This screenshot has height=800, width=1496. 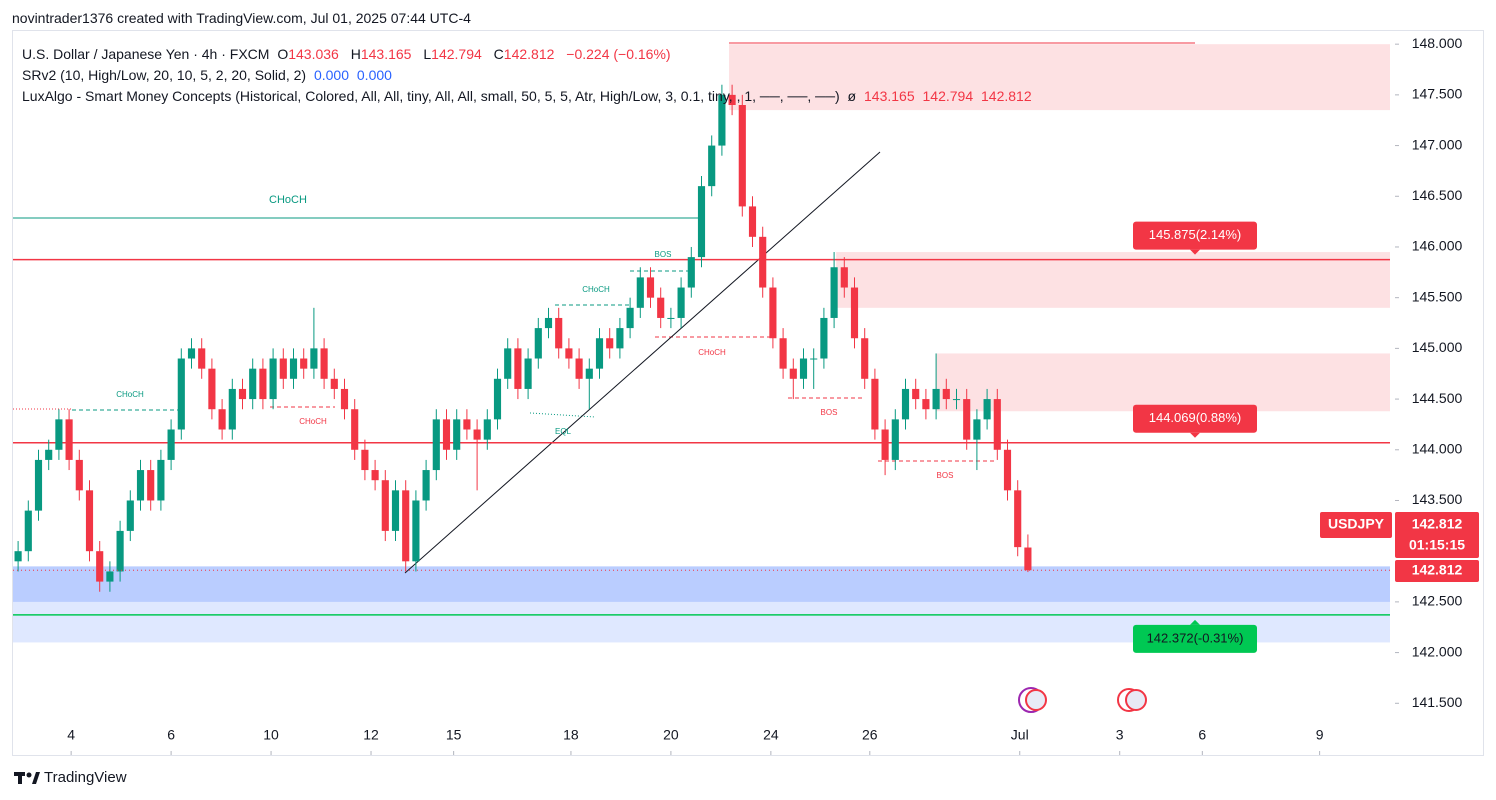 I want to click on x-tick-label: 10, so click(x=271, y=735).